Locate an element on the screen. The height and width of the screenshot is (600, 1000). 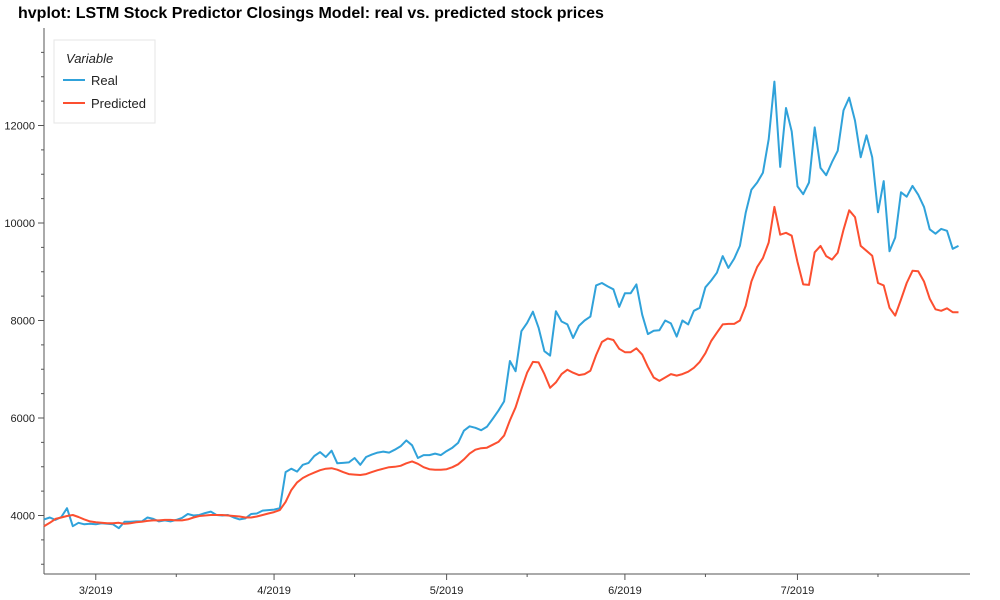
y-tick-label: 8000 is located at coordinates (23, 322).